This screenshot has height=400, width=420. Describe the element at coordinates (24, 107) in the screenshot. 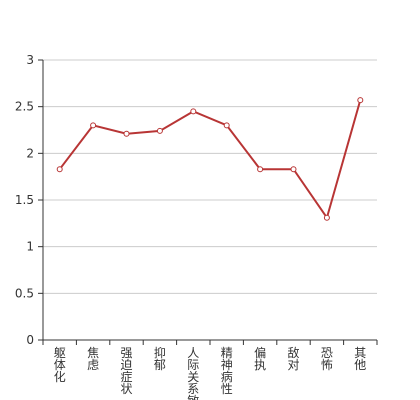

I see `y-tick-label: 2.5` at that location.